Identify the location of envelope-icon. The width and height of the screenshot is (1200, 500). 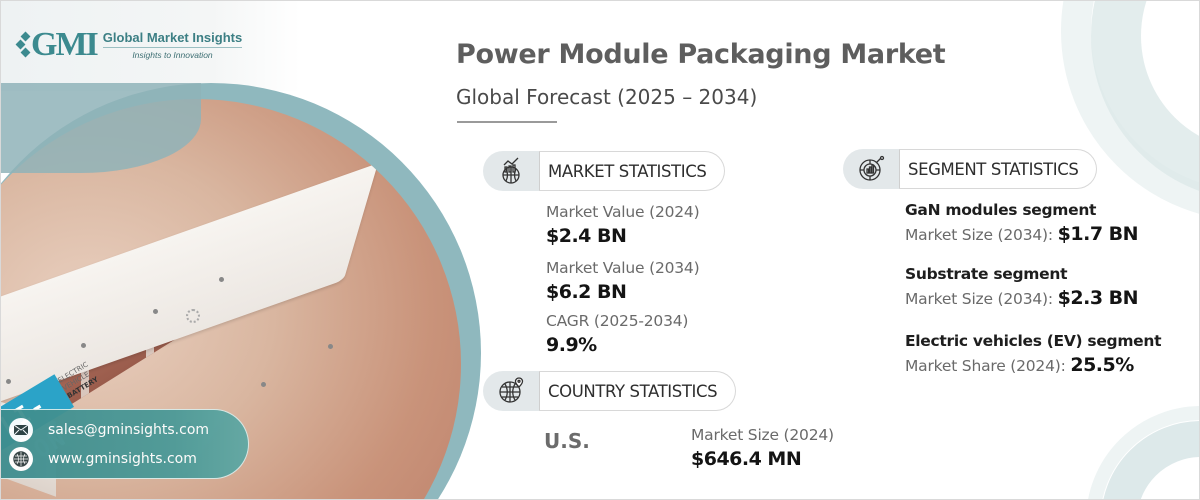
(21, 430).